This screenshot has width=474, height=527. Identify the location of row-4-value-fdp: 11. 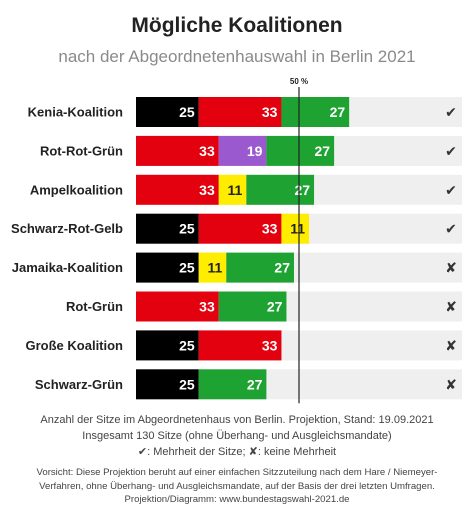
(297, 229).